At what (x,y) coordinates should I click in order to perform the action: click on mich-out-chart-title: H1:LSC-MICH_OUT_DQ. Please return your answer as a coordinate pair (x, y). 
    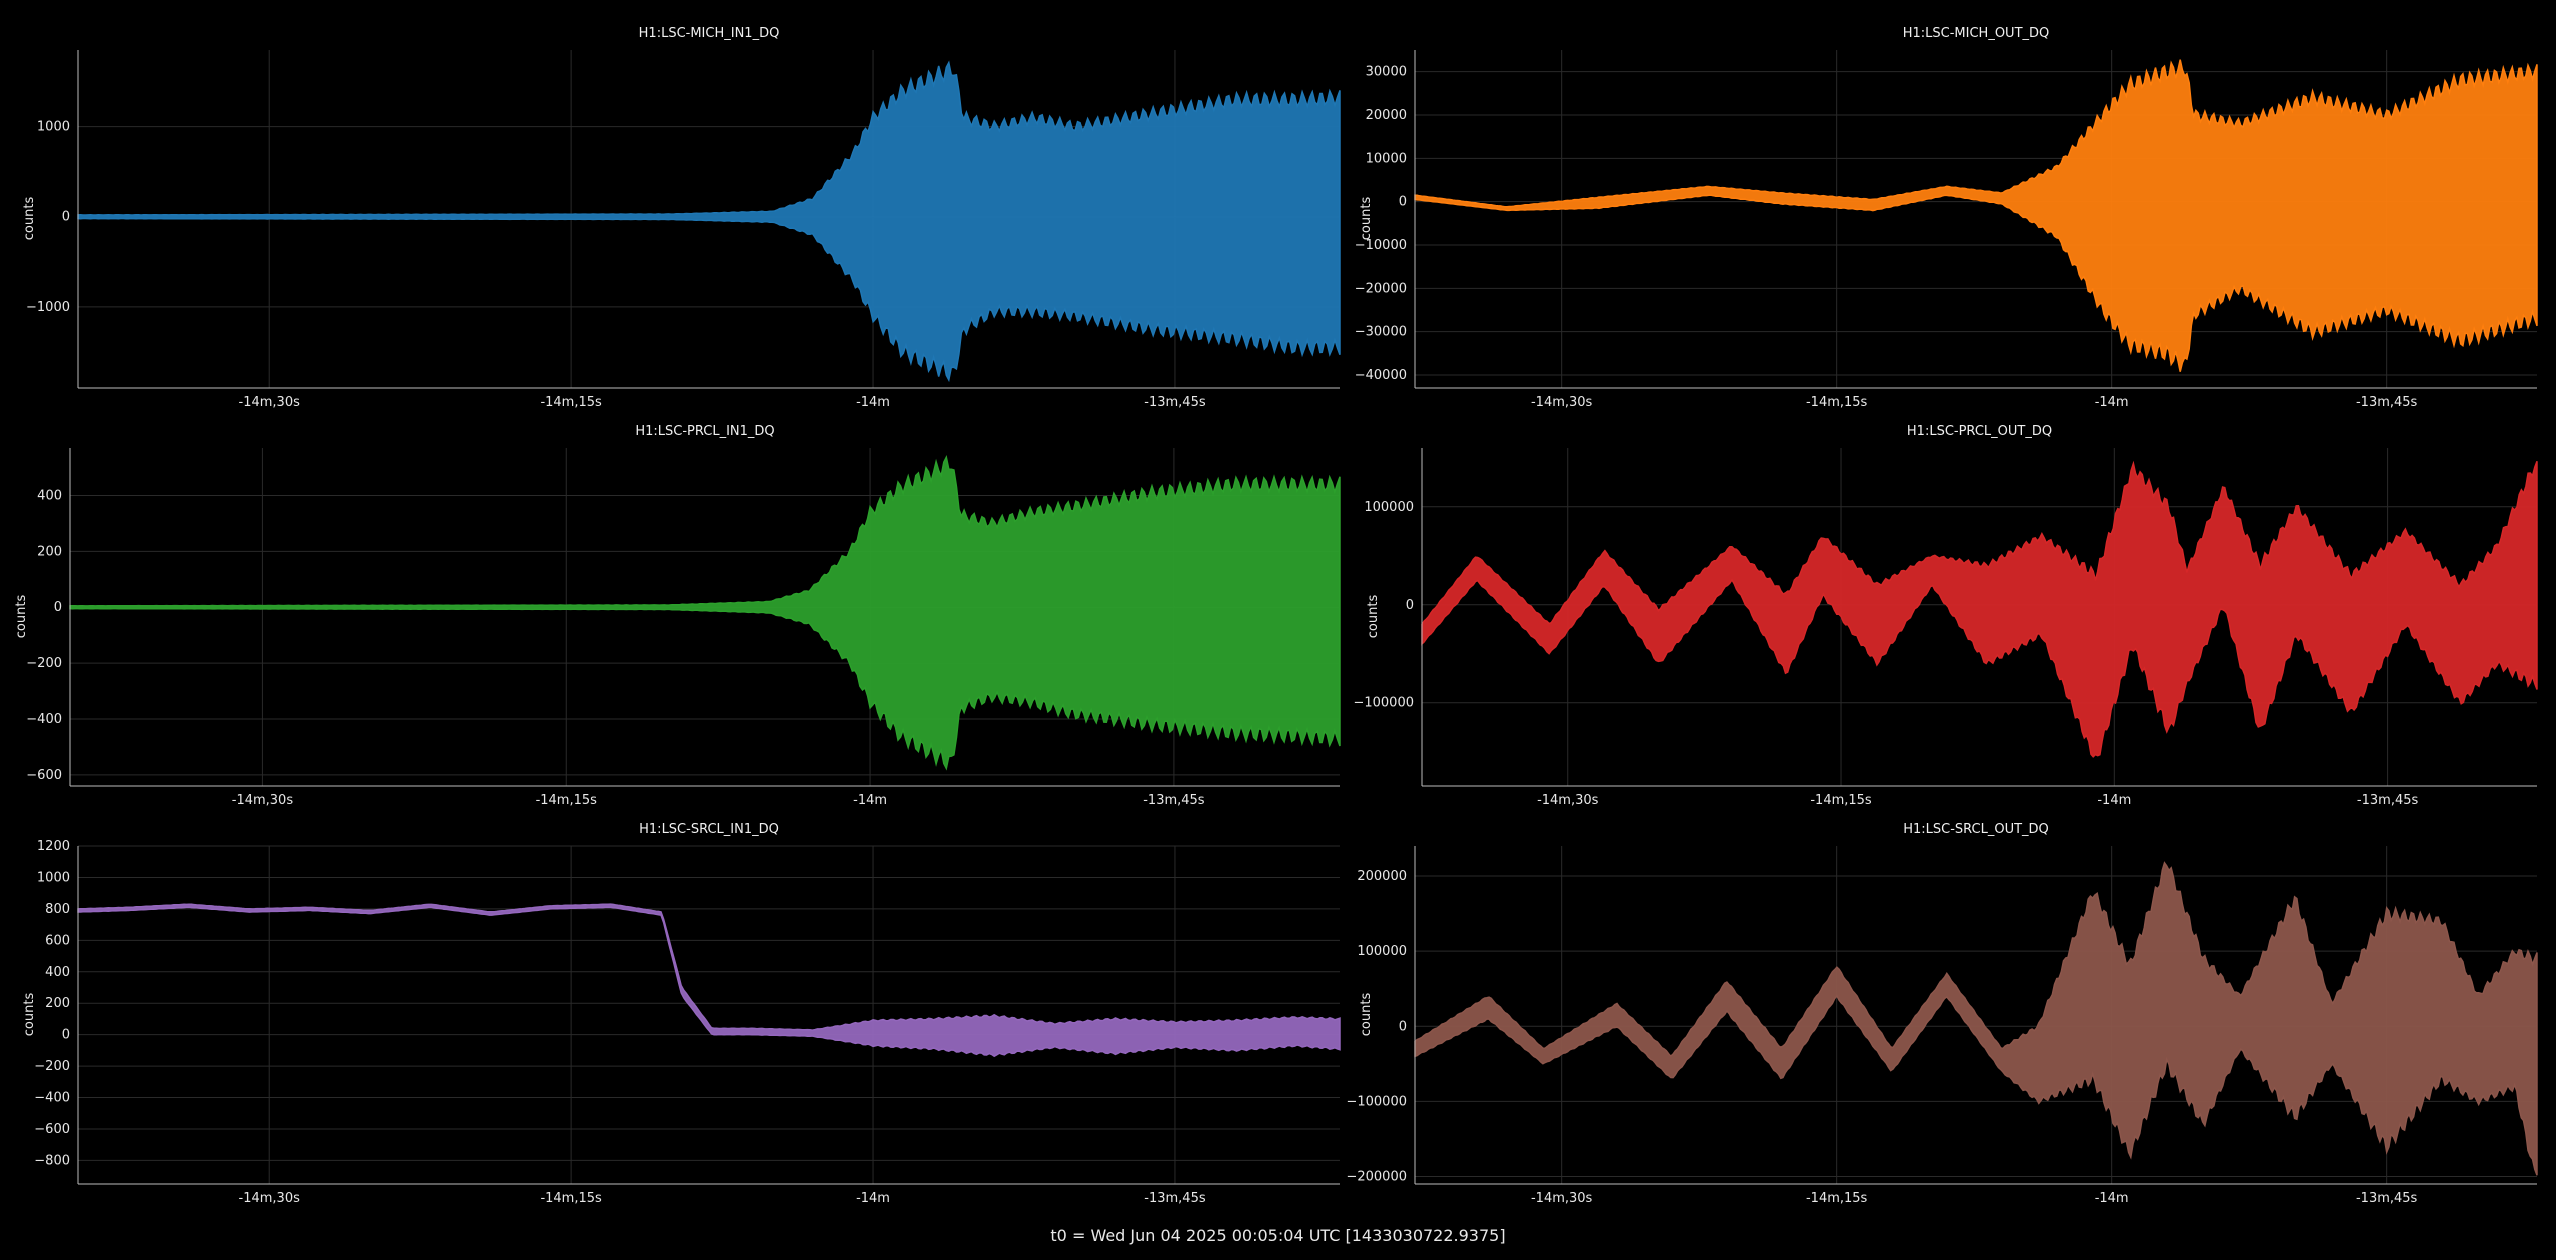
    Looking at the image, I should click on (1976, 33).